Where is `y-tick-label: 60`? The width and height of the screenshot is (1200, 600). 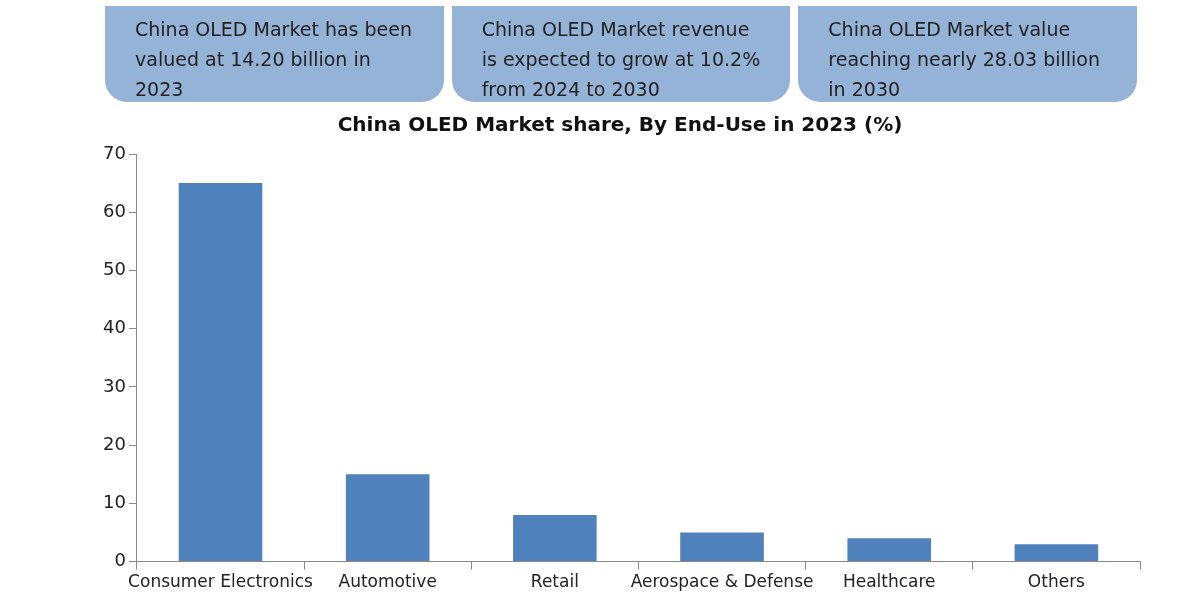 y-tick-label: 60 is located at coordinates (114, 210).